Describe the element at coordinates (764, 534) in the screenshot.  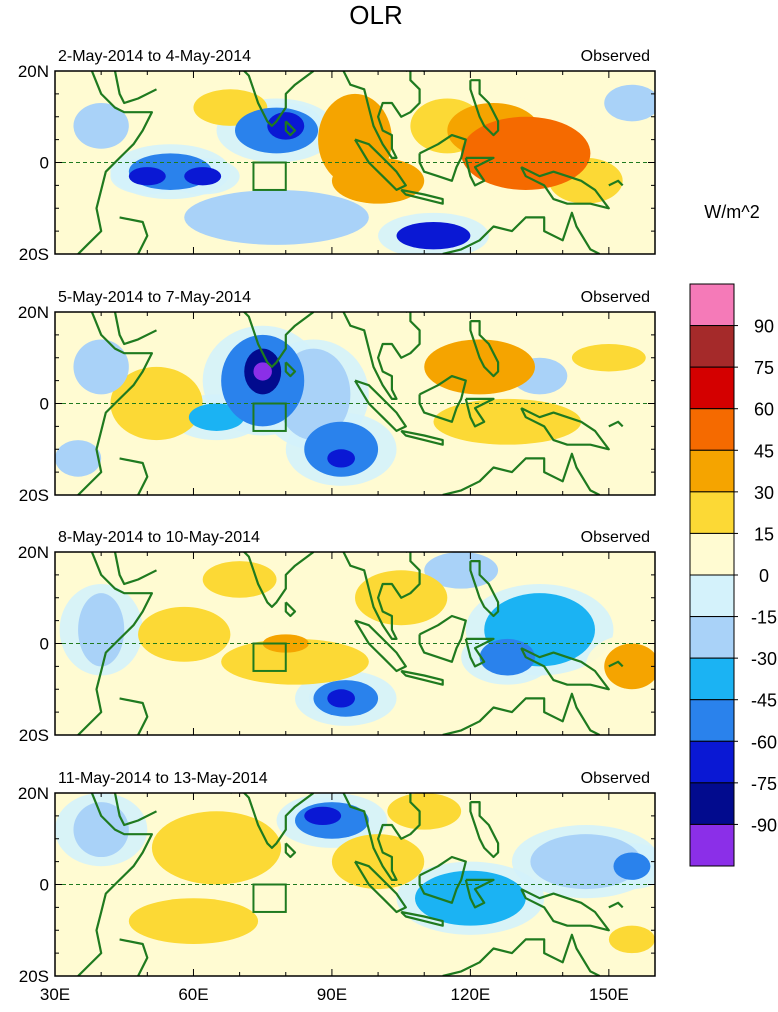
I see `colorbar-tick-label: 15` at that location.